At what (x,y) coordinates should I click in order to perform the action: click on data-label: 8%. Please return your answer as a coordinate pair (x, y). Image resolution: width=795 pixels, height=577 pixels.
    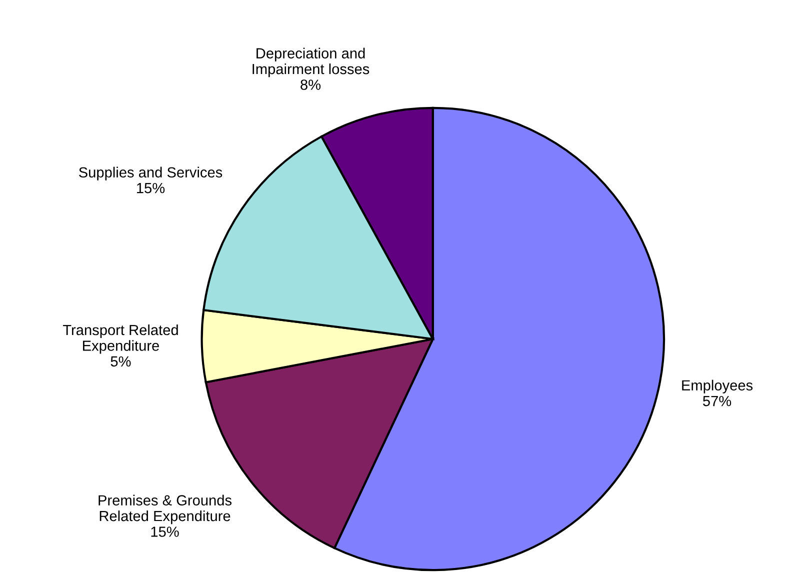
    Looking at the image, I should click on (310, 85).